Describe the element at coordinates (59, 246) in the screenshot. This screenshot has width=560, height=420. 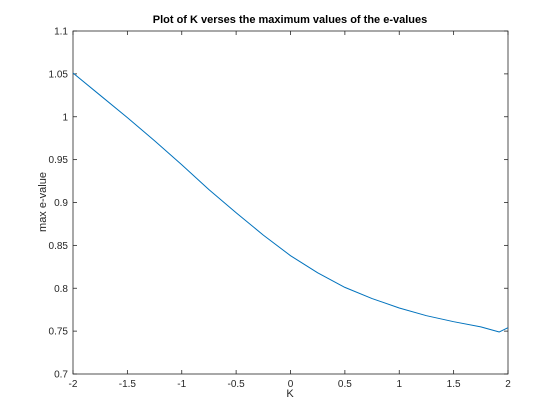
I see `y-tick-label: 0.85` at that location.